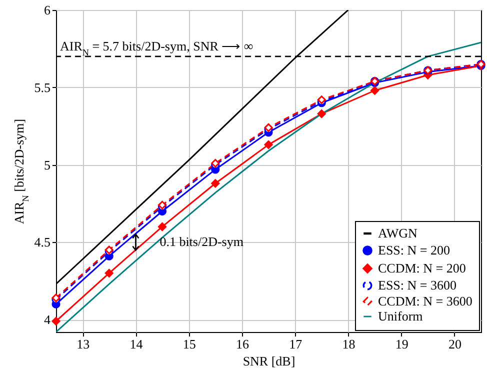 The width and height of the screenshot is (487, 387). What do you see at coordinates (417, 285) in the screenshot?
I see `legend-label: ESS: N = 3600` at bounding box center [417, 285].